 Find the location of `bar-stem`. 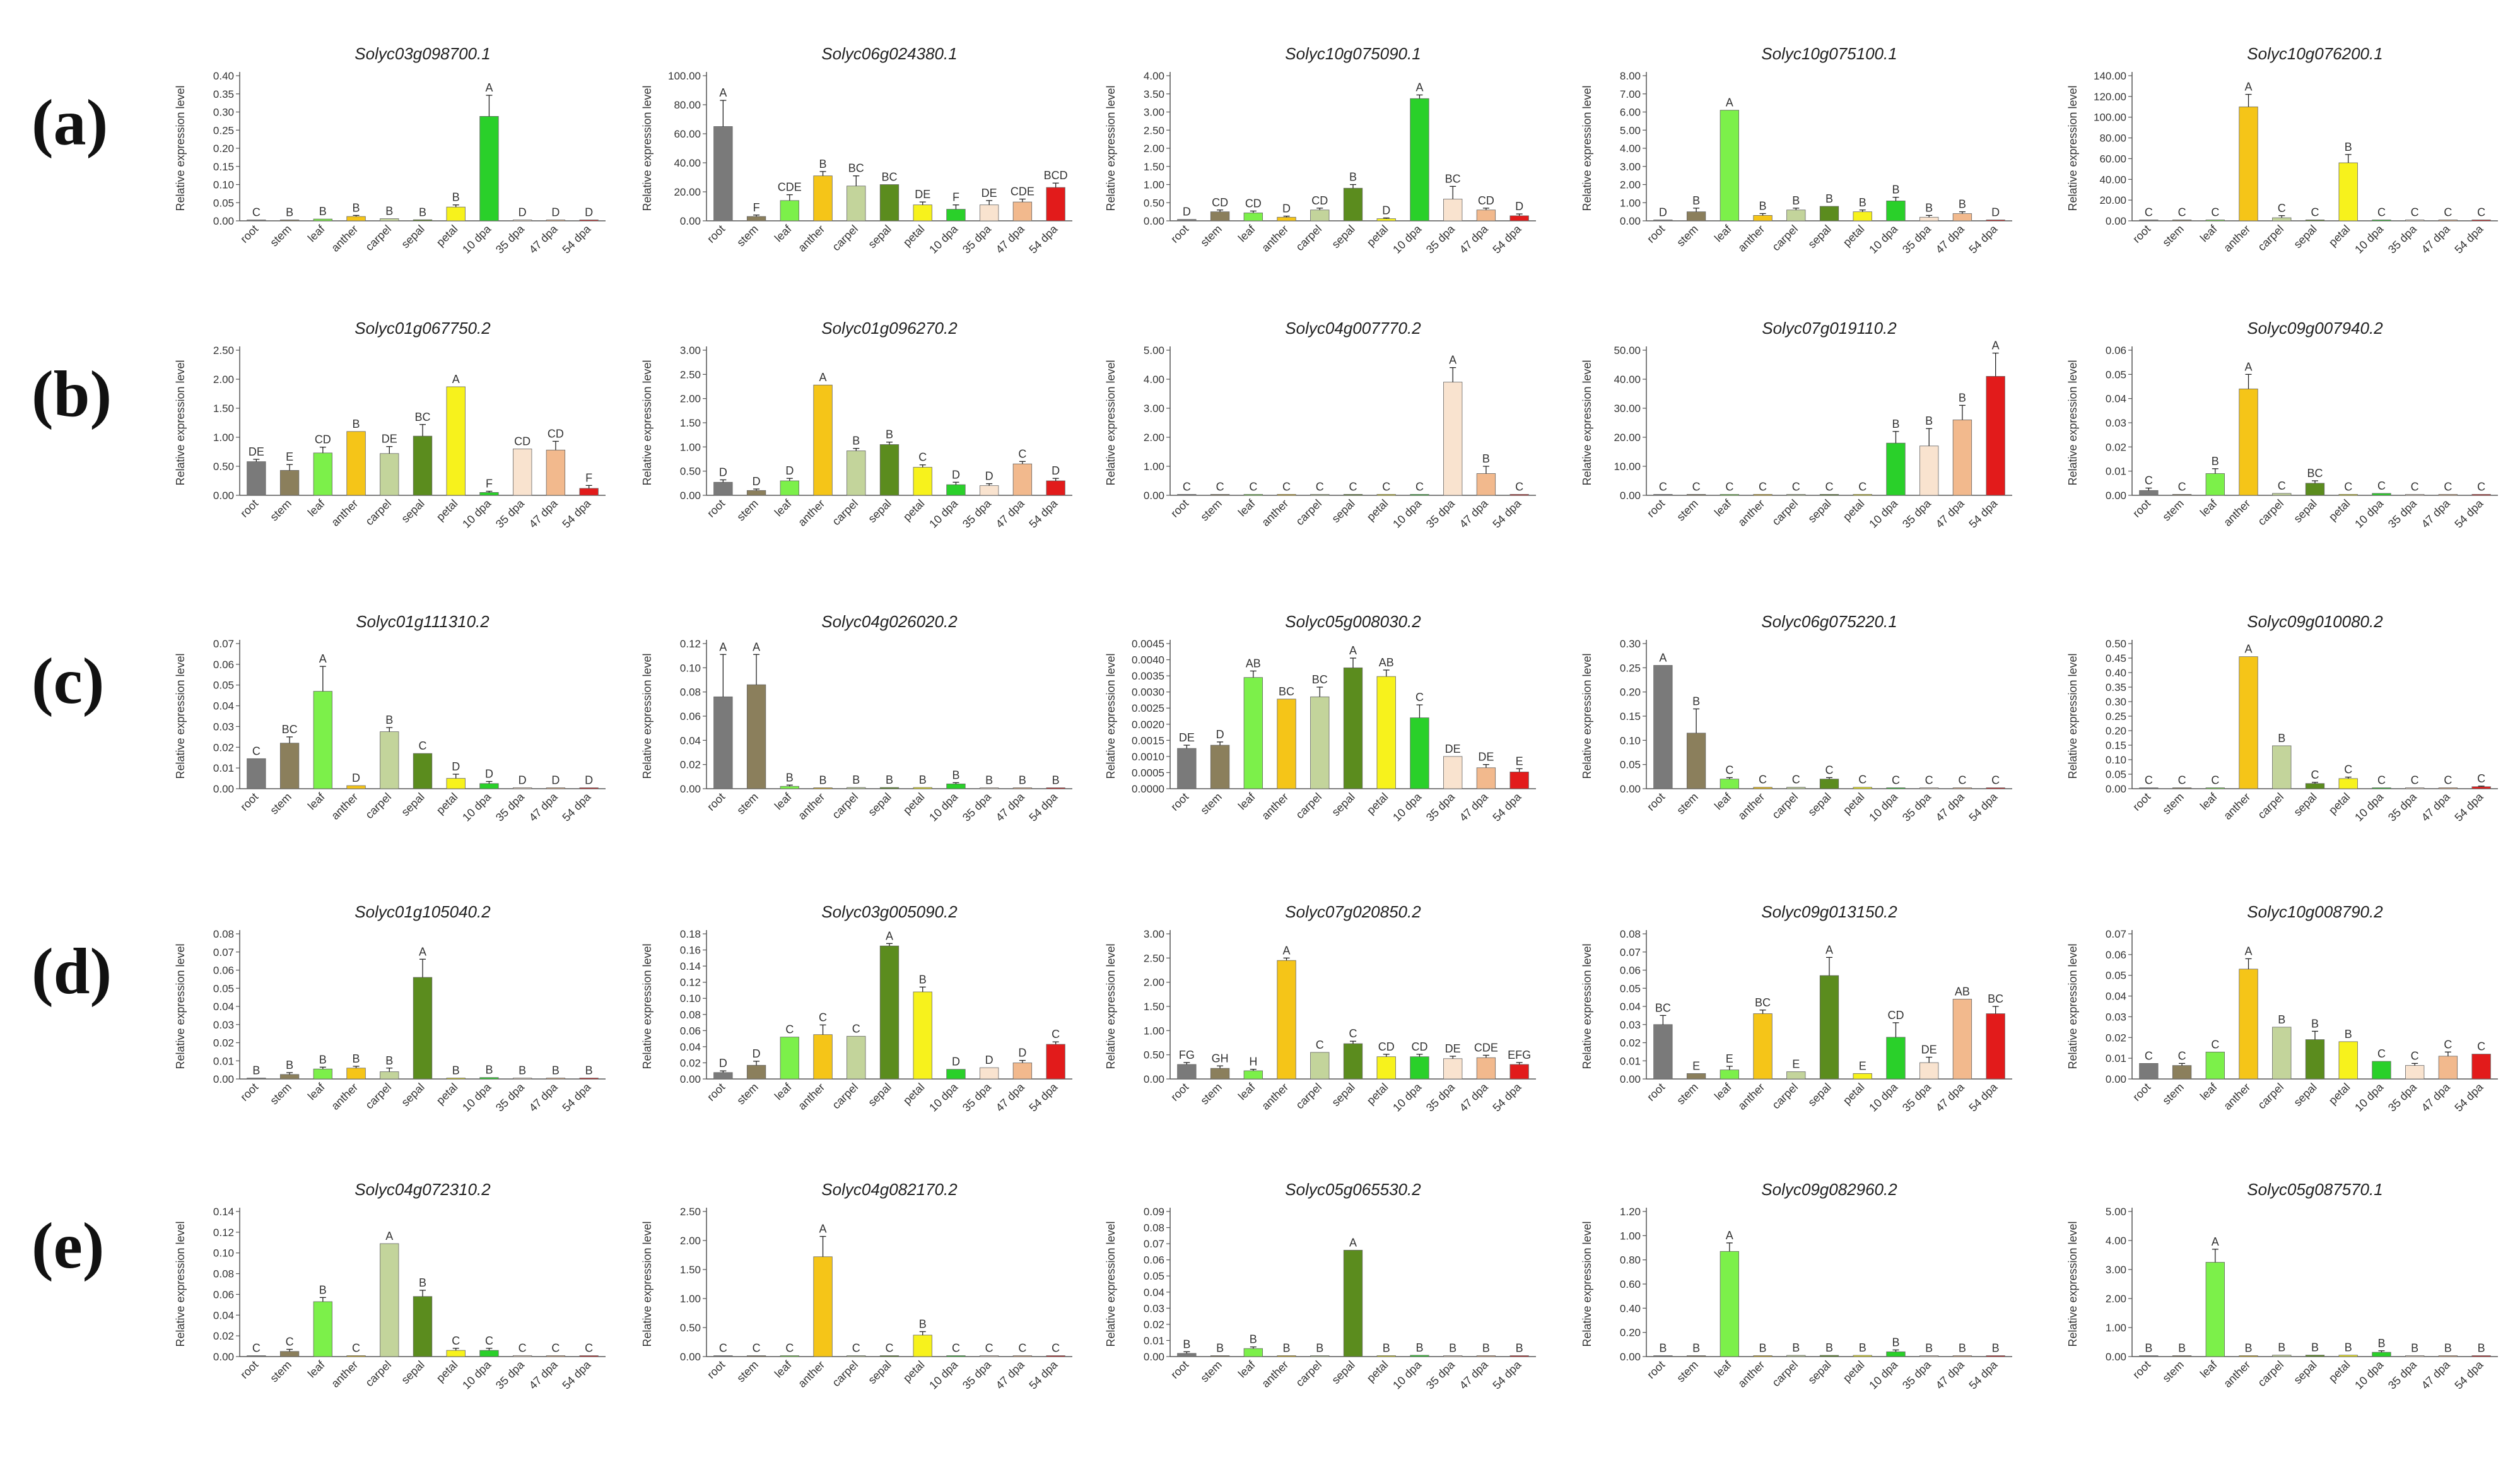

bar-stem is located at coordinates (756, 737).